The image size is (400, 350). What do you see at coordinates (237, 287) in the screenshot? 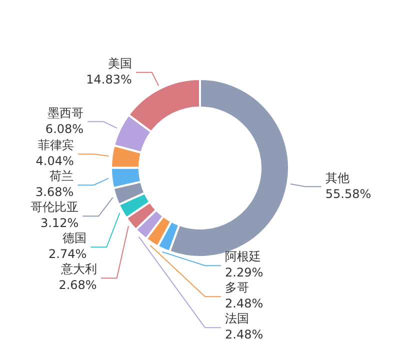
I see `slice-label: 多哥` at bounding box center [237, 287].